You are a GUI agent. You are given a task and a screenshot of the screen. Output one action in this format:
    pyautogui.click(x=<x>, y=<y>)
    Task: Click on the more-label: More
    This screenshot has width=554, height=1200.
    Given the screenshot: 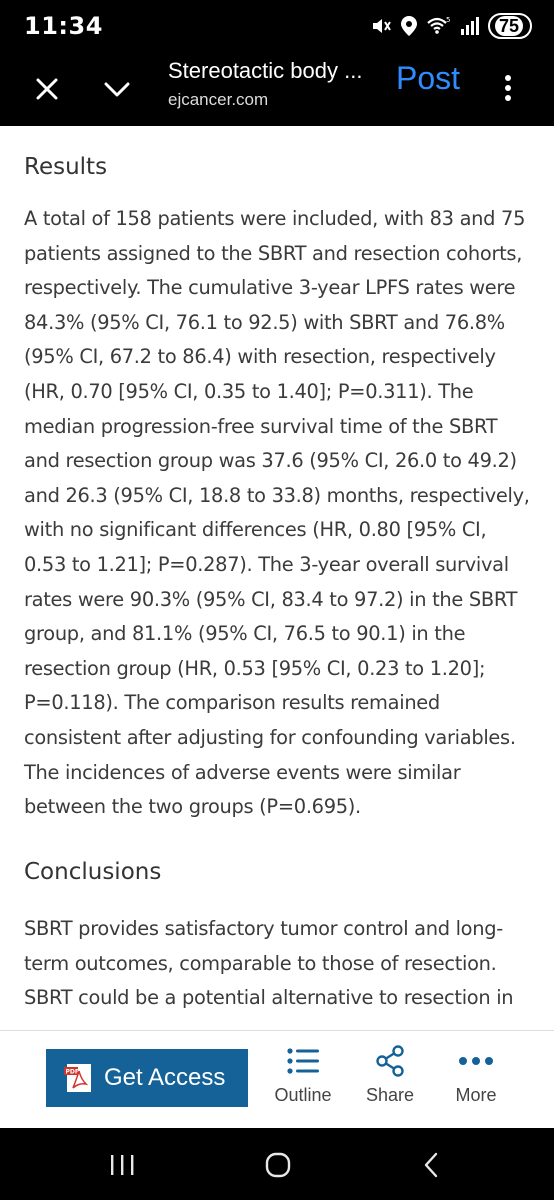 What is the action you would take?
    pyautogui.click(x=476, y=1095)
    